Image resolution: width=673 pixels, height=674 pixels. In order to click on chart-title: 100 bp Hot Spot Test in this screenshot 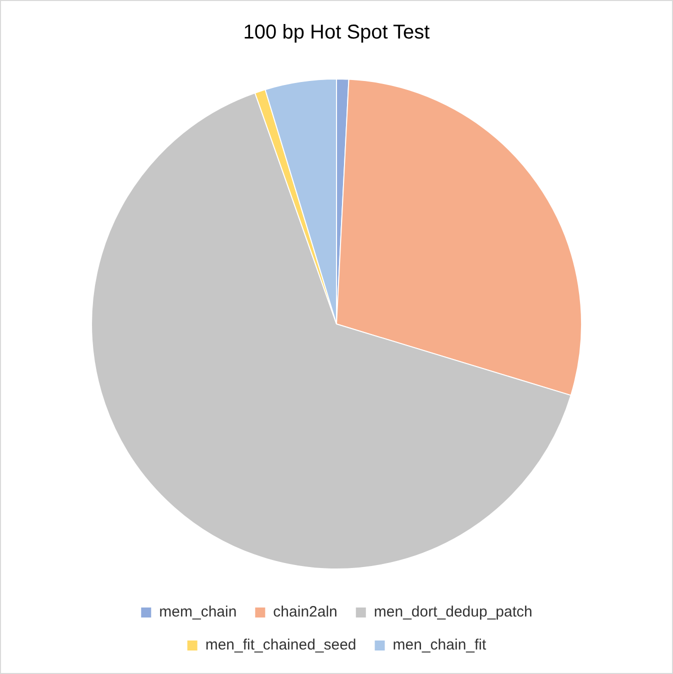, I will do `click(336, 33)`.